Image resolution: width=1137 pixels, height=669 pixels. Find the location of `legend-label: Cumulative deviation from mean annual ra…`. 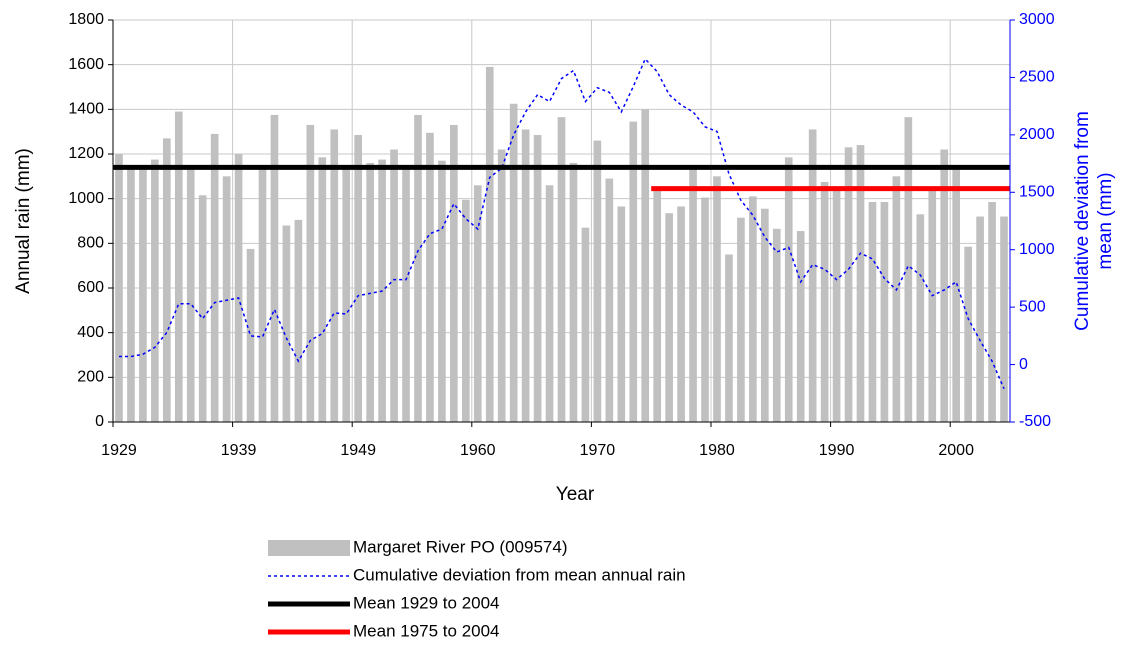

legend-label: Cumulative deviation from mean annual ra… is located at coordinates (519, 574).